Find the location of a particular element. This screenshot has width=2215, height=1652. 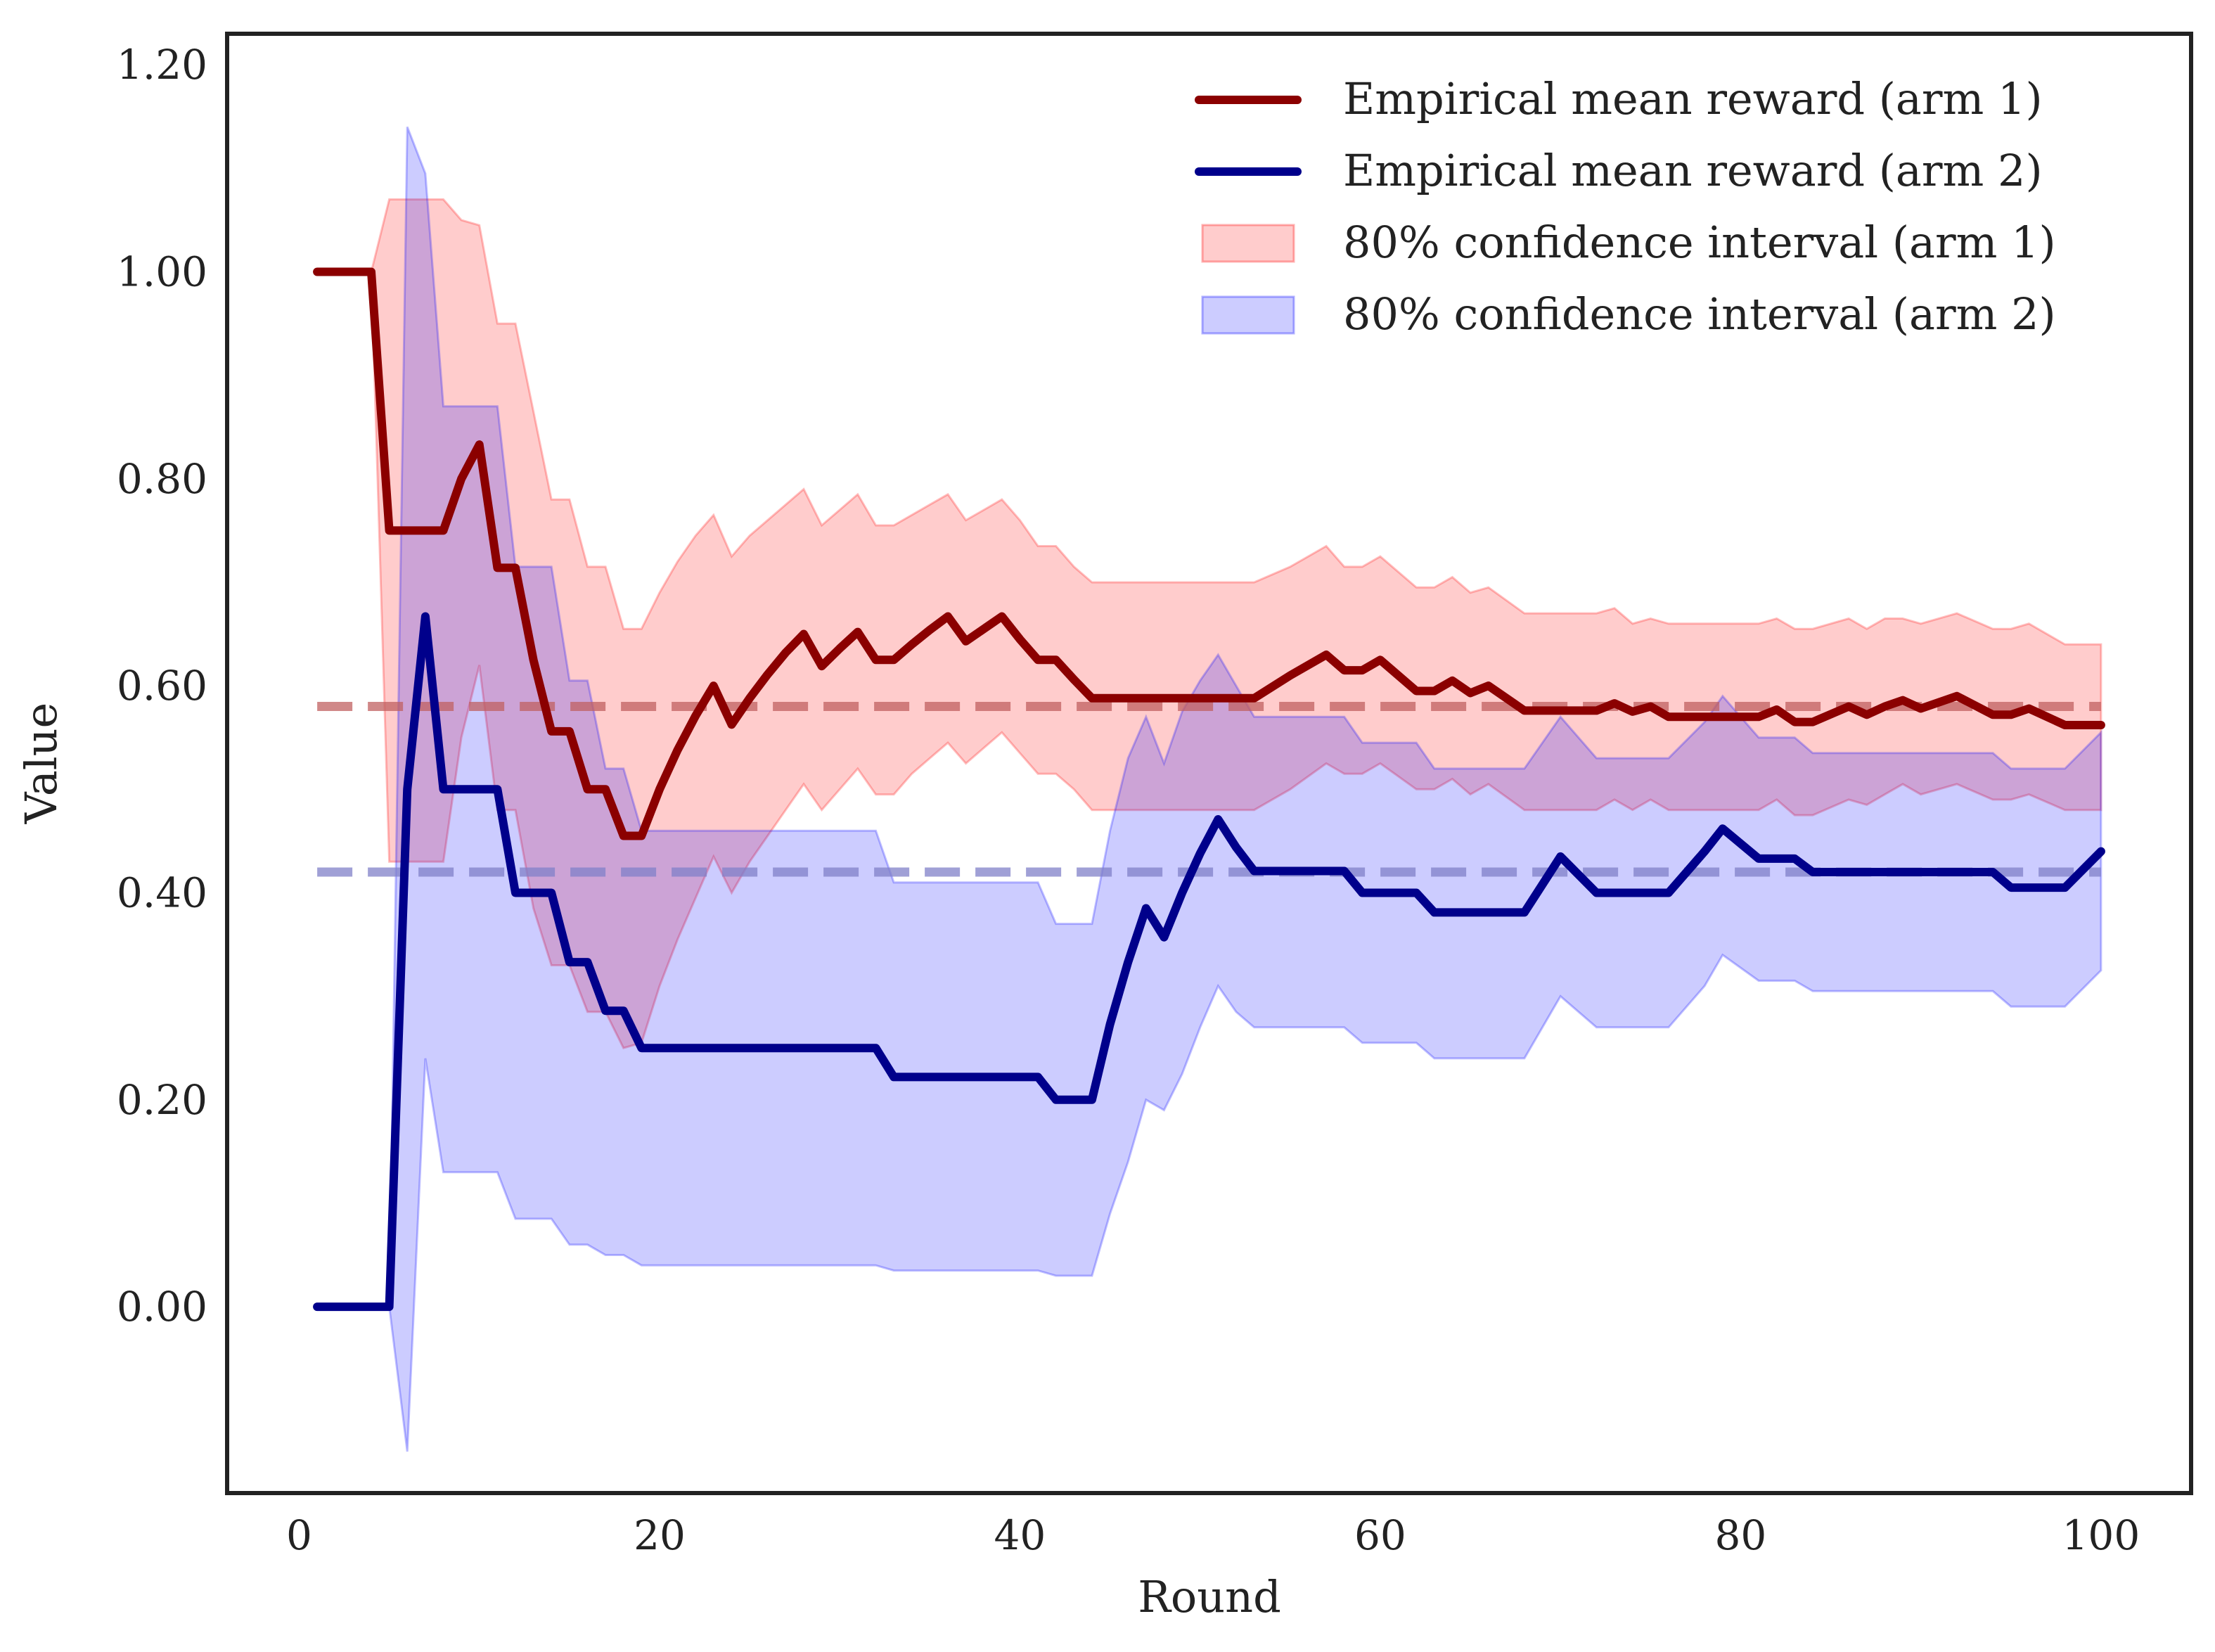

legend-entry-empirical-mean-reward-arm-2: Empirical mean reward (arm 2) is located at coordinates (1619, 170).